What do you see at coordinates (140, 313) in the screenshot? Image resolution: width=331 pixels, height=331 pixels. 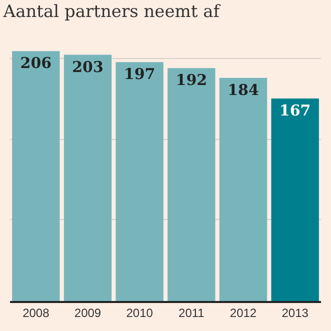 I see `x-tick-label: 2010` at bounding box center [140, 313].